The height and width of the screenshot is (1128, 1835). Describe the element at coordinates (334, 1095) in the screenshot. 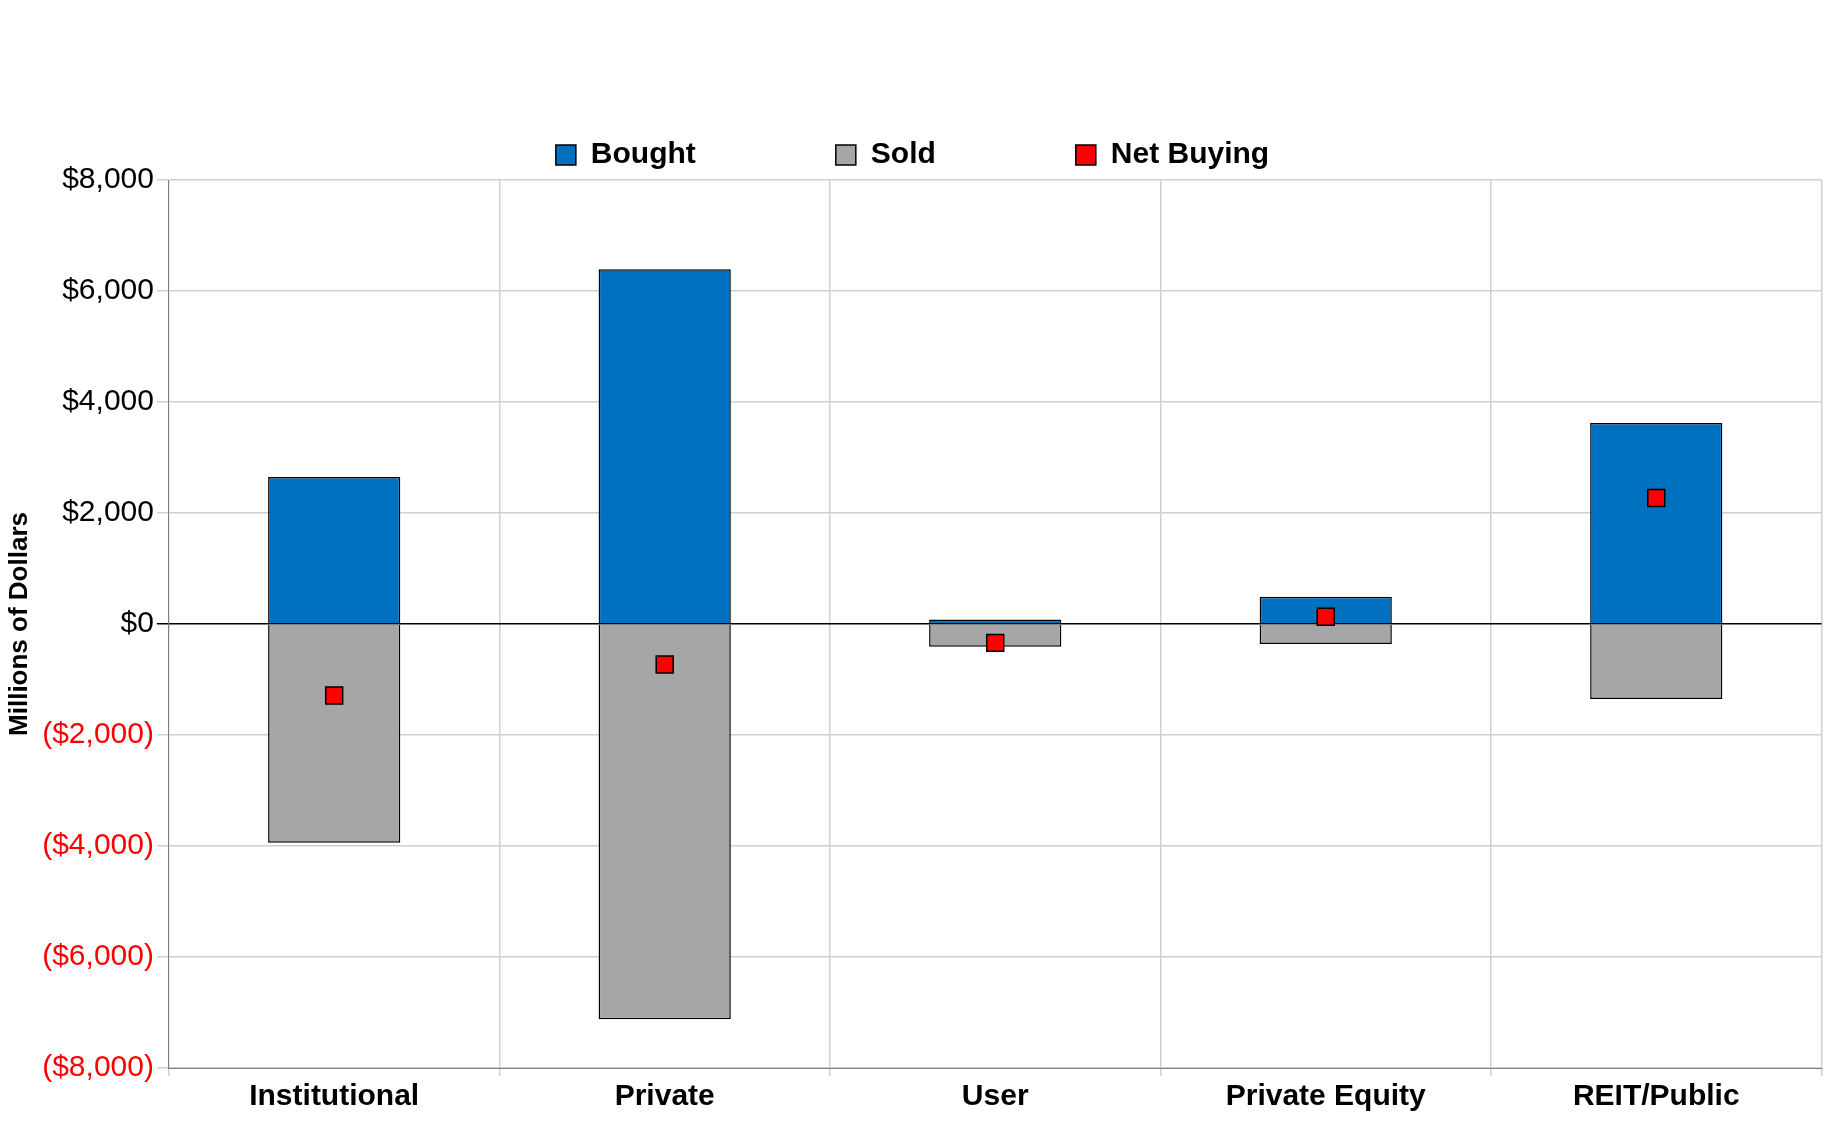

I see `x-tick-label: Institutional` at that location.